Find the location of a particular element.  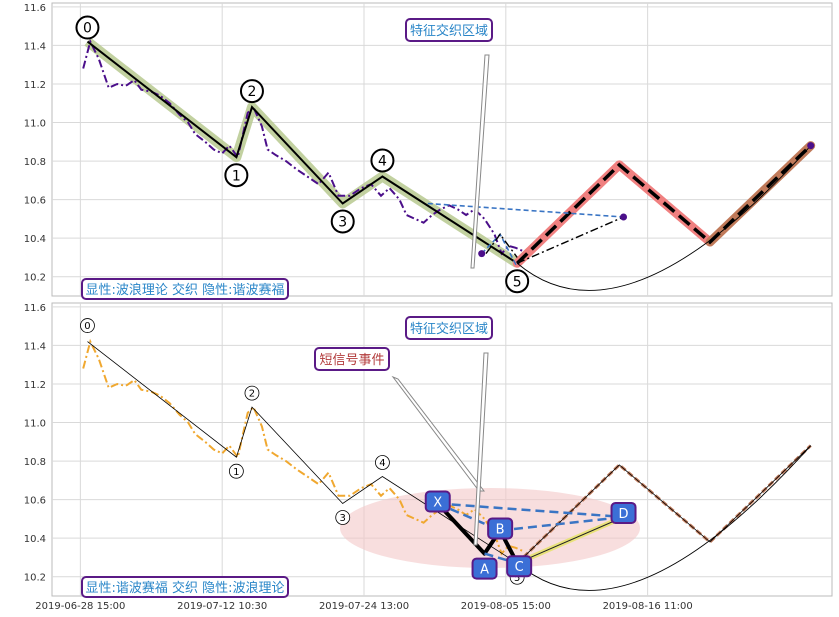

harmonic-point-label: C is located at coordinates (519, 567).